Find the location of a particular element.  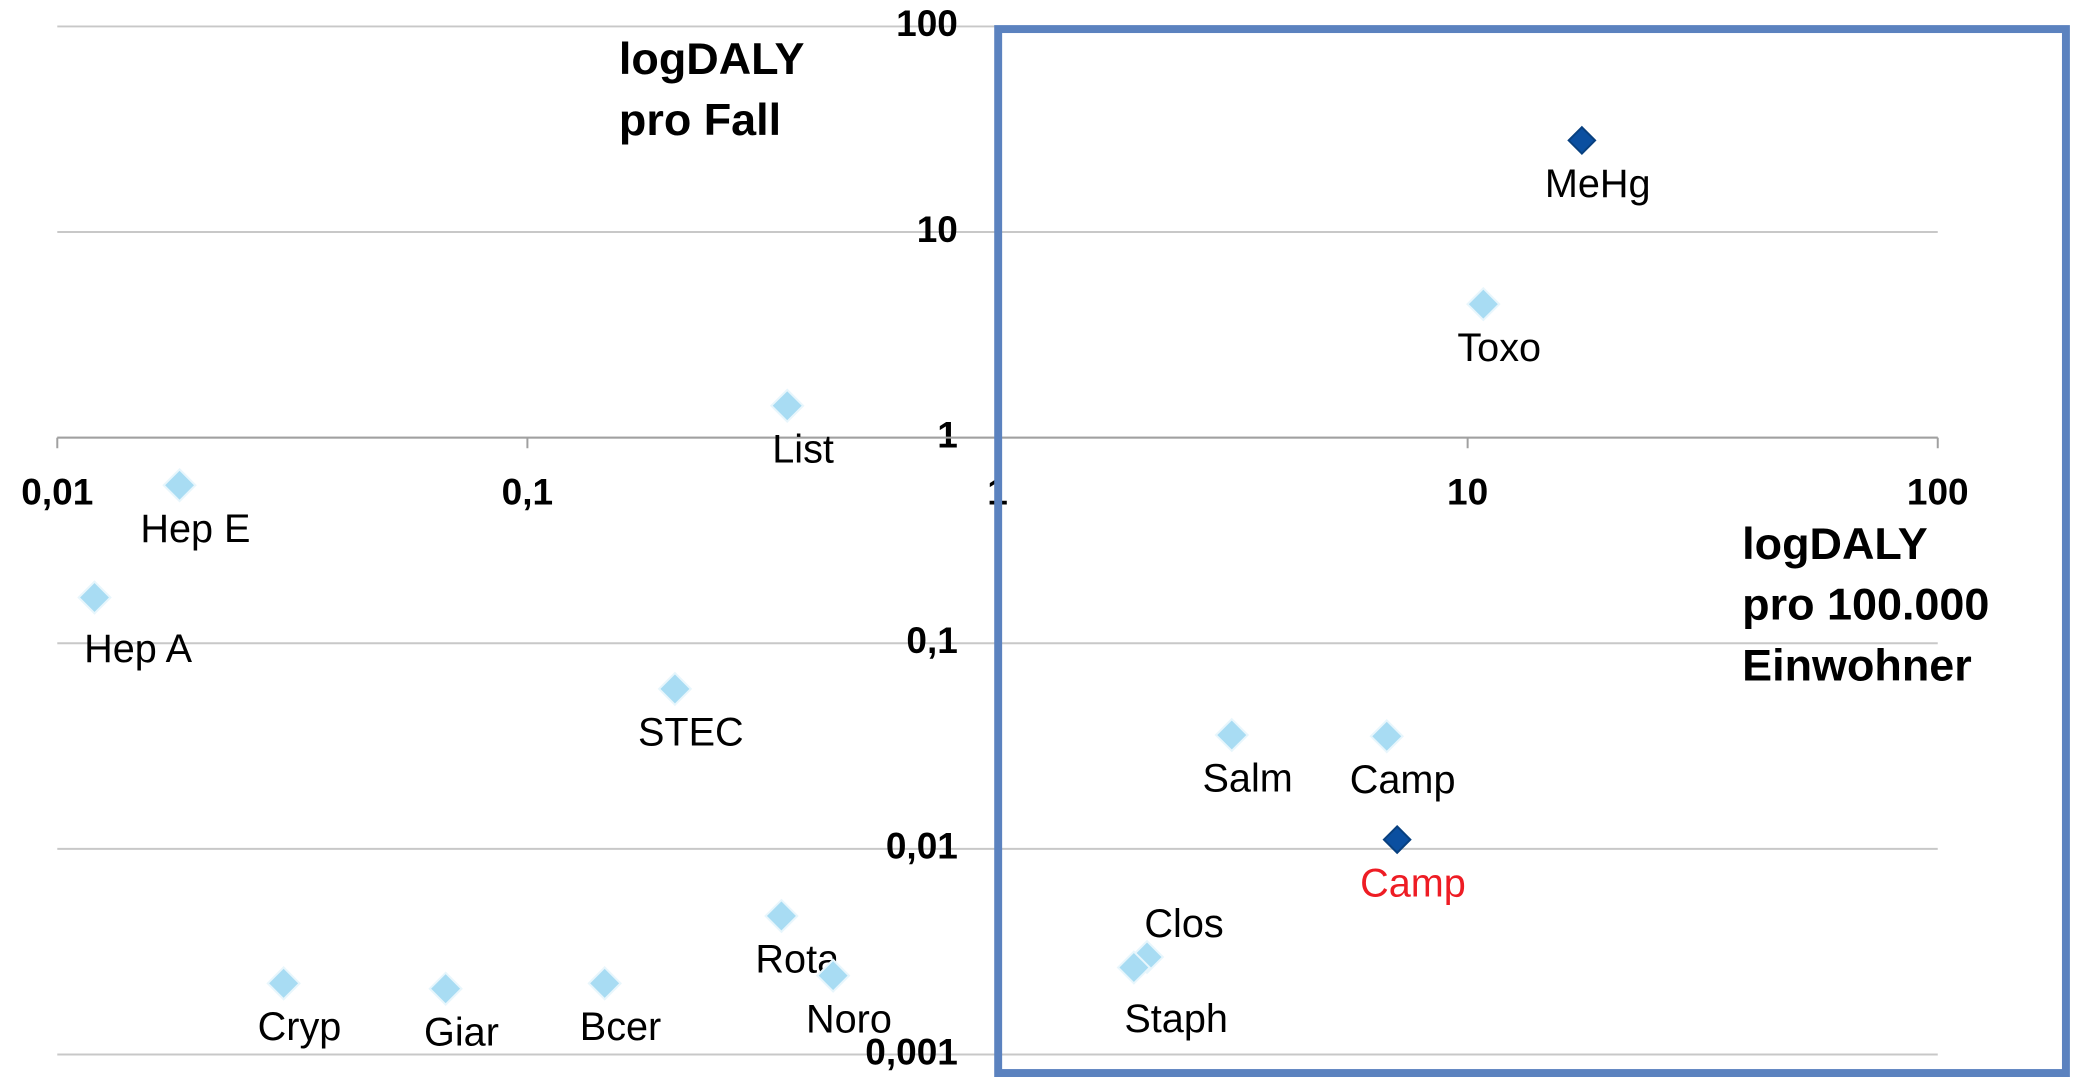

point-label: Cryp is located at coordinates (300, 1027).